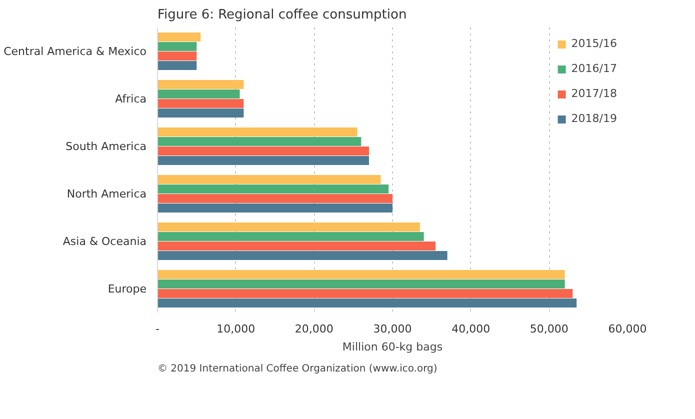 The width and height of the screenshot is (695, 419). Describe the element at coordinates (106, 146) in the screenshot. I see `y-tick-label: South America` at that location.